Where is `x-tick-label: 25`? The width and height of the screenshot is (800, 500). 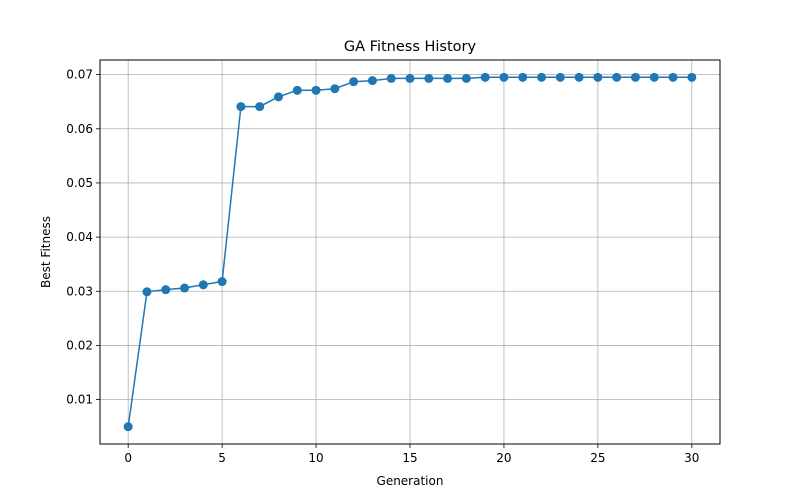
x-tick-label: 25 is located at coordinates (597, 458).